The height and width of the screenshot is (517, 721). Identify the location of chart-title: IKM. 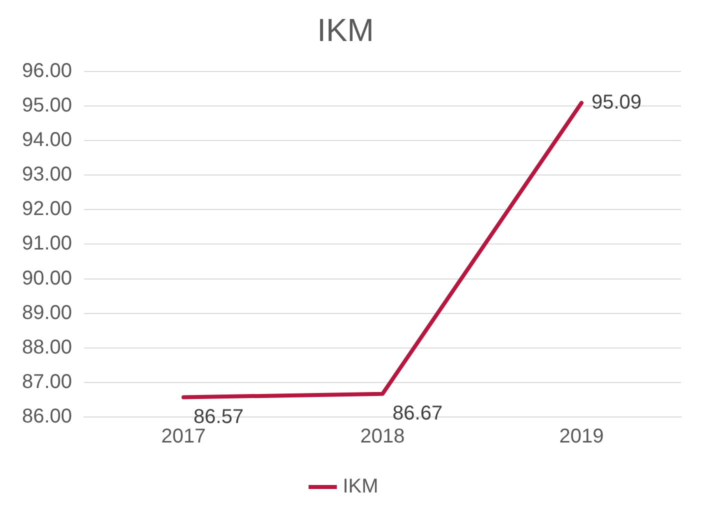
(345, 30).